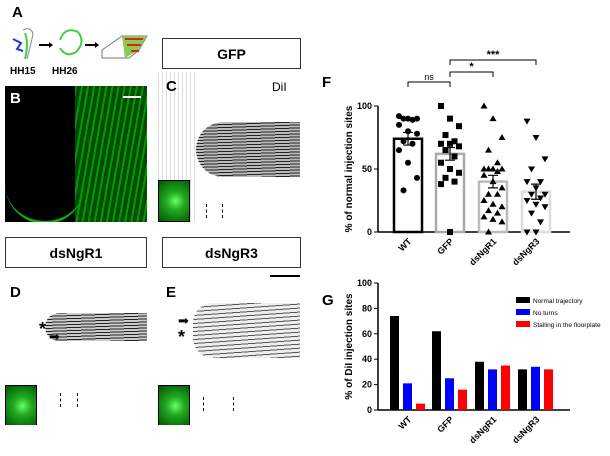 The height and width of the screenshot is (456, 610). Describe the element at coordinates (171, 86) in the screenshot. I see `panel-label-c: C` at that location.